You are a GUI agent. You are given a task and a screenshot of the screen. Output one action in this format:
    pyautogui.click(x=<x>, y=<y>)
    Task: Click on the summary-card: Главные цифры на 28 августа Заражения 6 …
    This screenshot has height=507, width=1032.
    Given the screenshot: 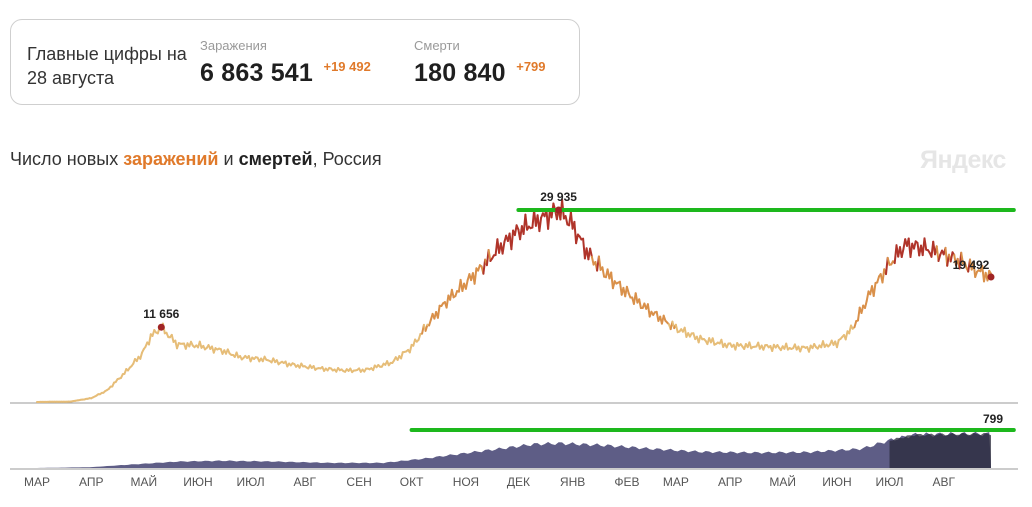 What is the action you would take?
    pyautogui.click(x=295, y=62)
    